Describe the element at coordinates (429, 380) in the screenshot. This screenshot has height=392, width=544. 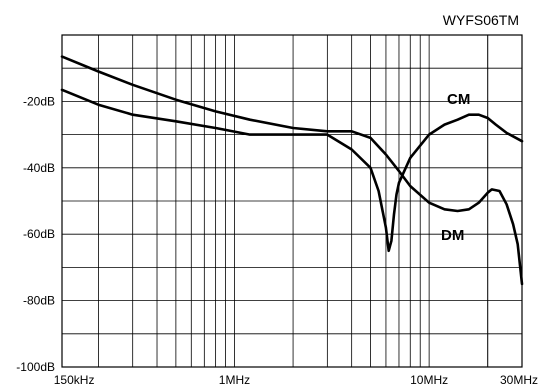
I see `x-tick-label: 10MHz` at that location.